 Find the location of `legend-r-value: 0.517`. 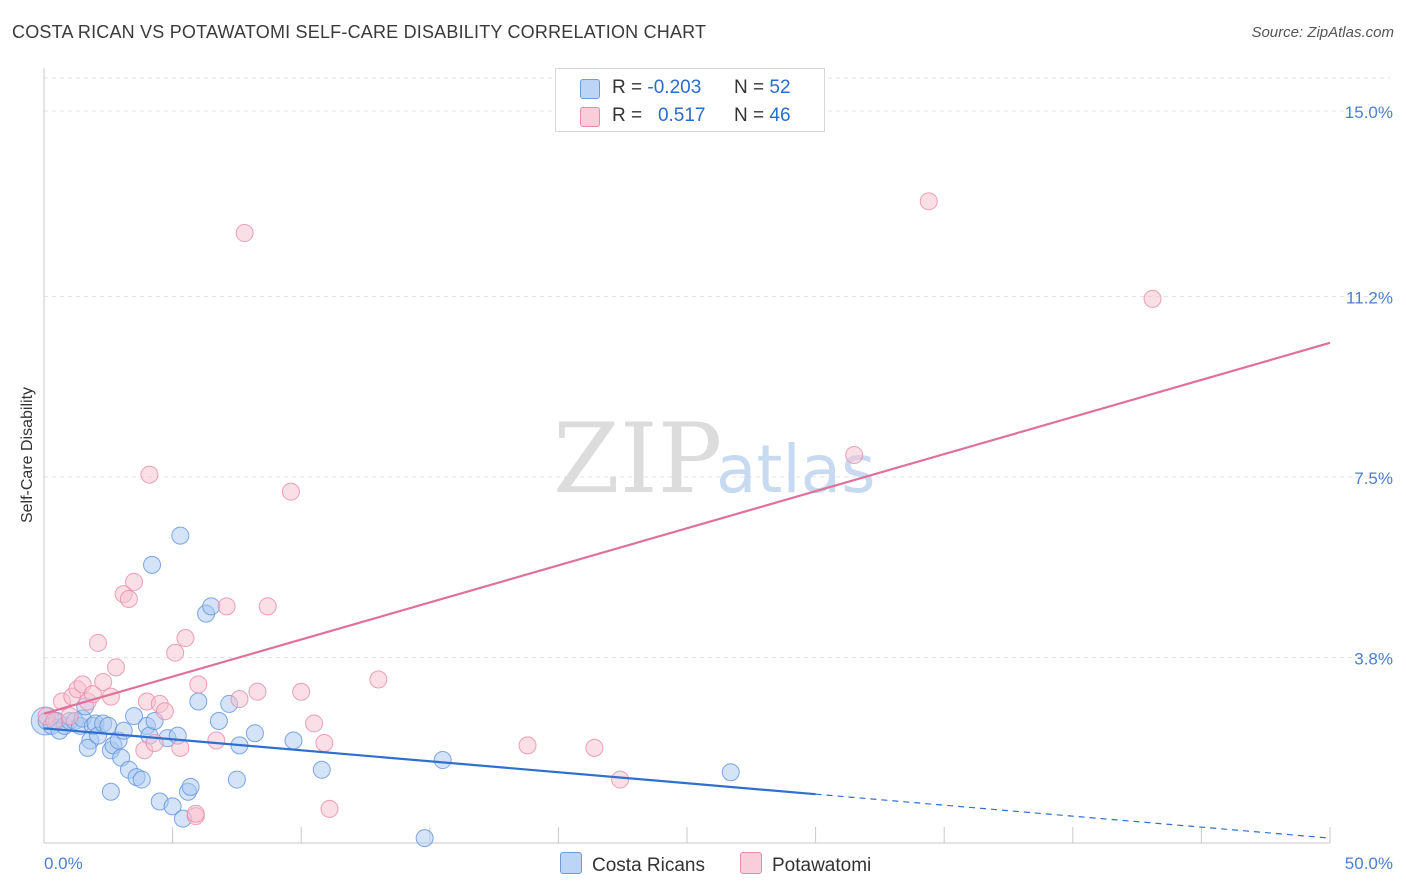

legend-r-value: 0.517 is located at coordinates (681, 115).